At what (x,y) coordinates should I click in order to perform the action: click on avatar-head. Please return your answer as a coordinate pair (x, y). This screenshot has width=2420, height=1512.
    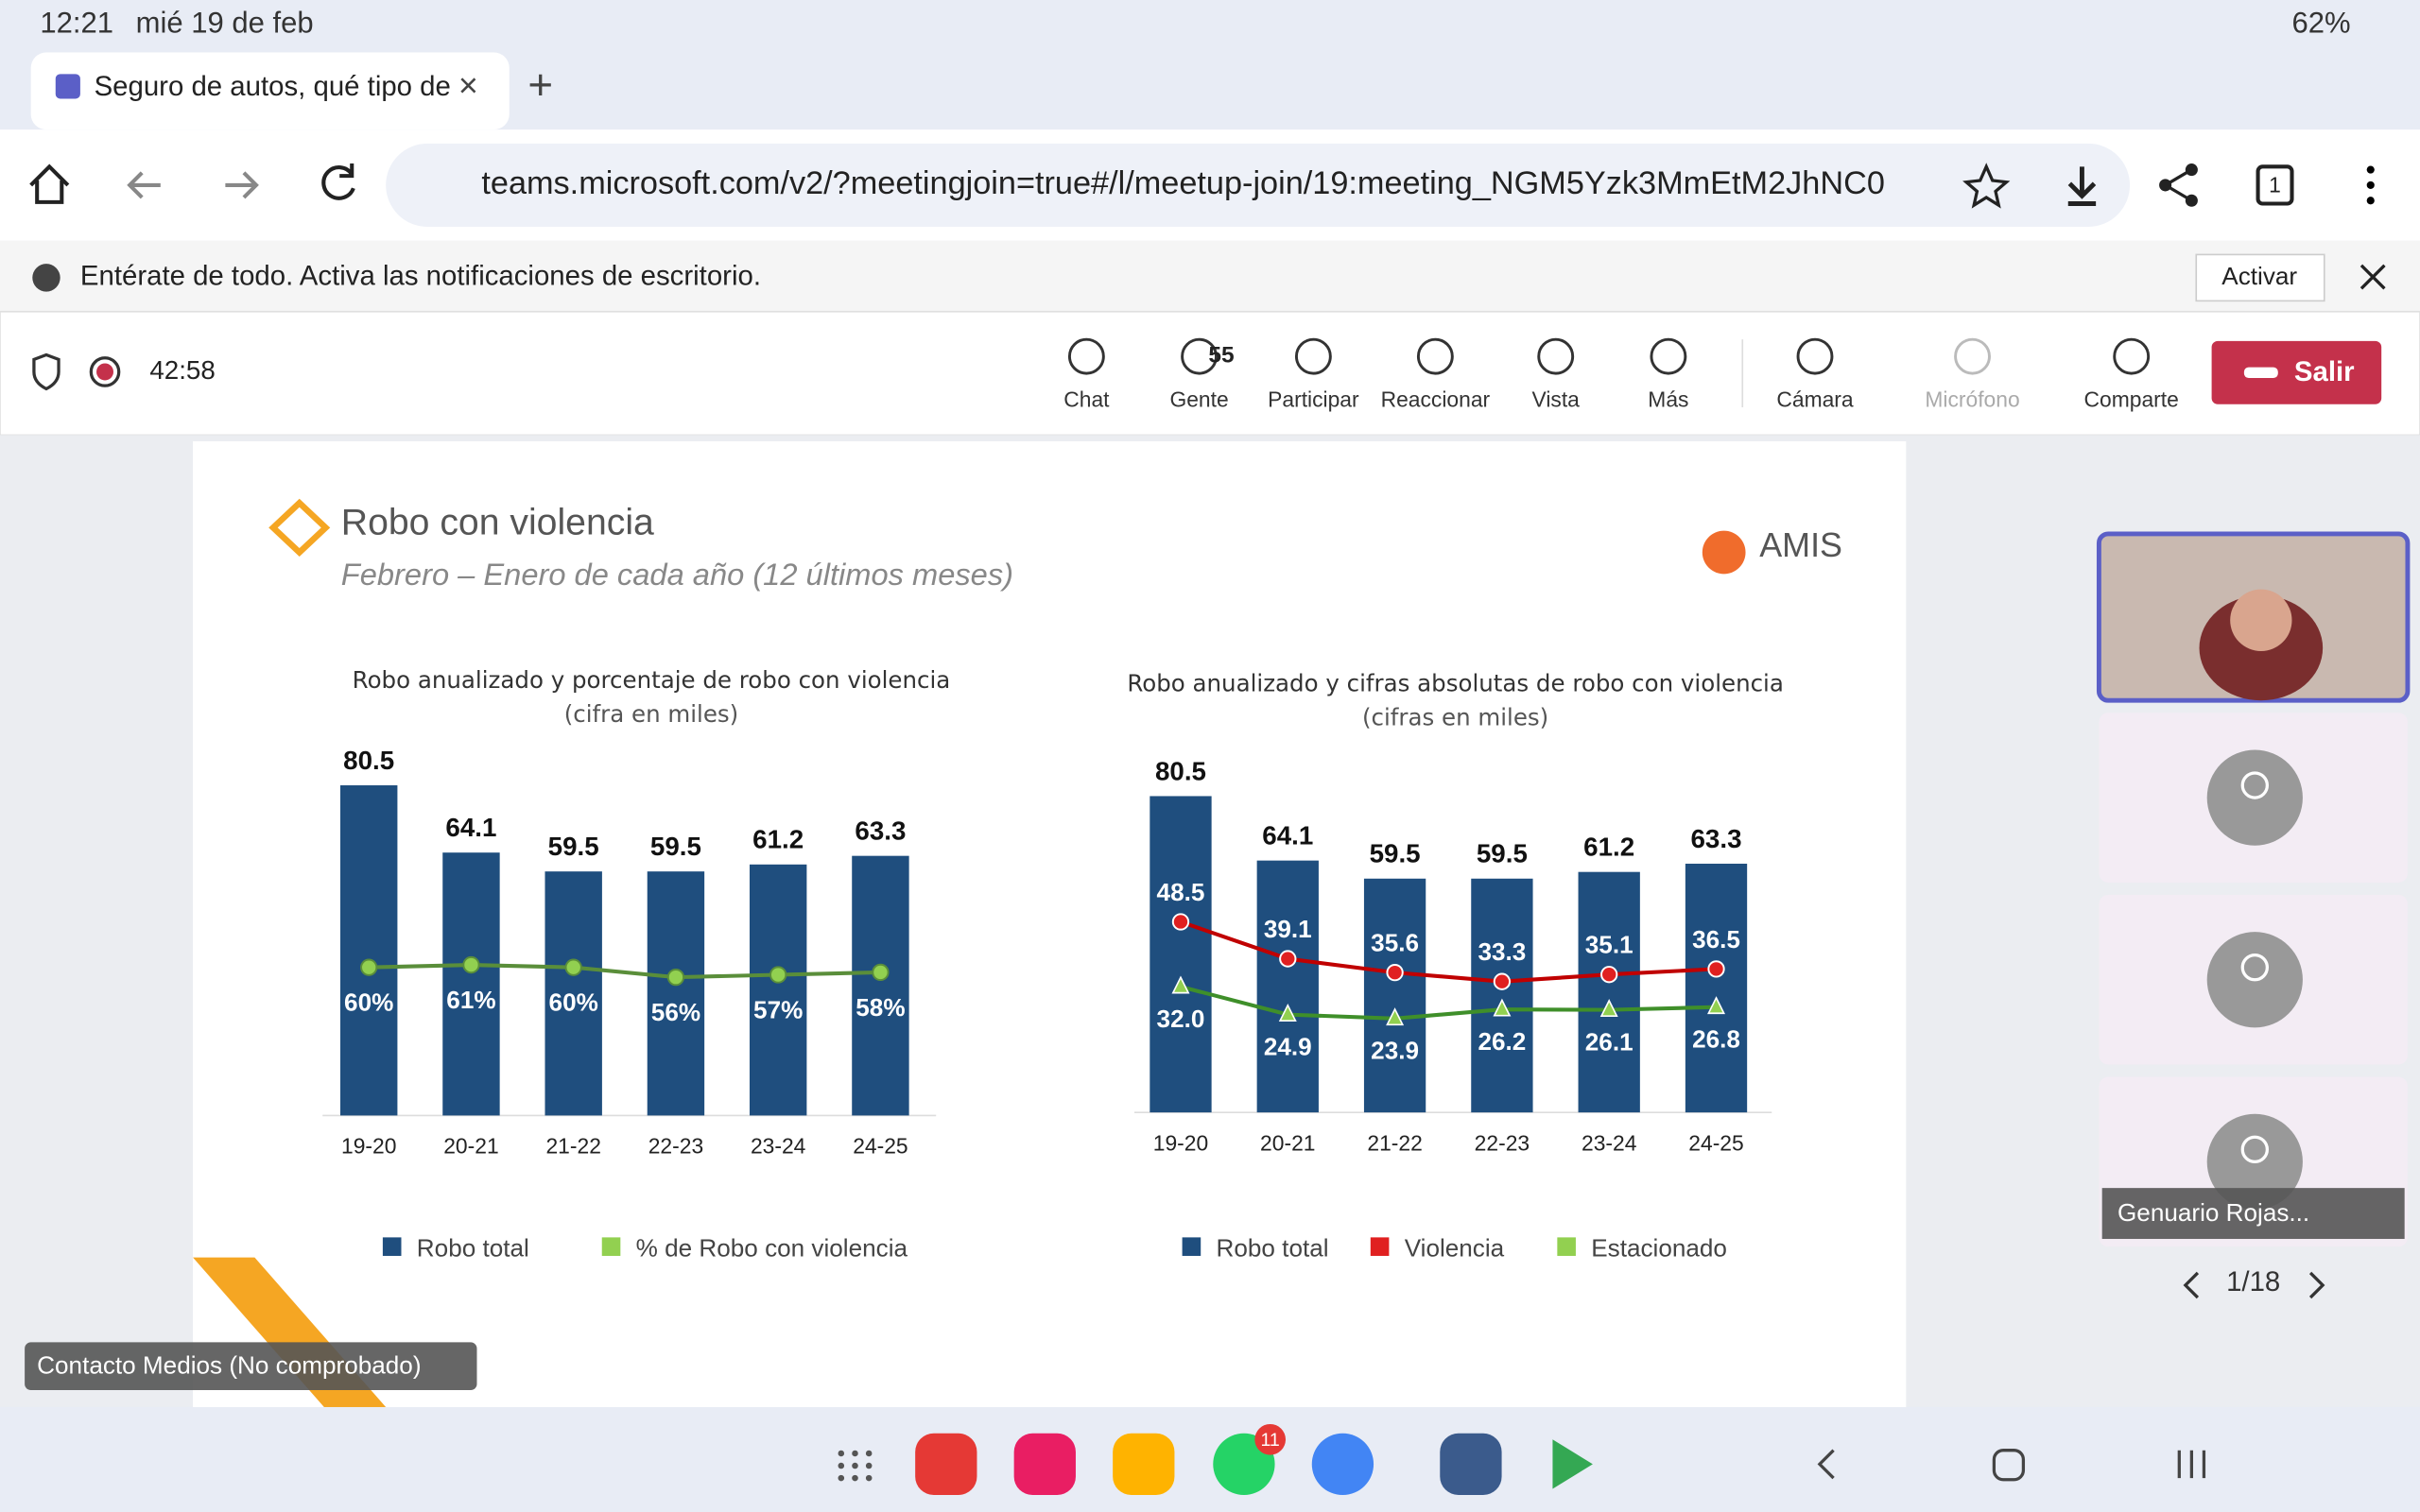
    Looking at the image, I should click on (2254, 1149).